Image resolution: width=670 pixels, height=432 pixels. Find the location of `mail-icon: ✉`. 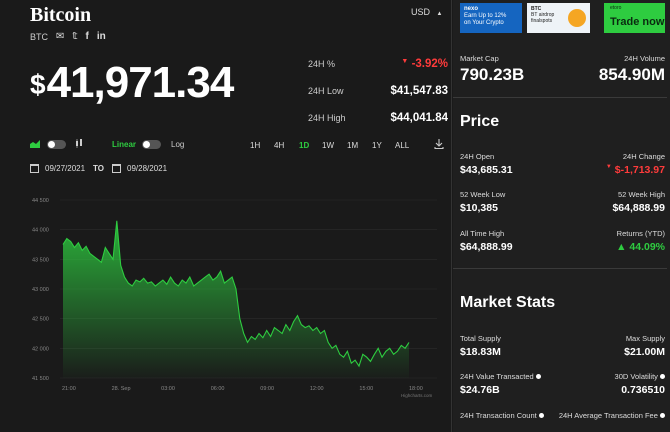

mail-icon: ✉ is located at coordinates (60, 36).